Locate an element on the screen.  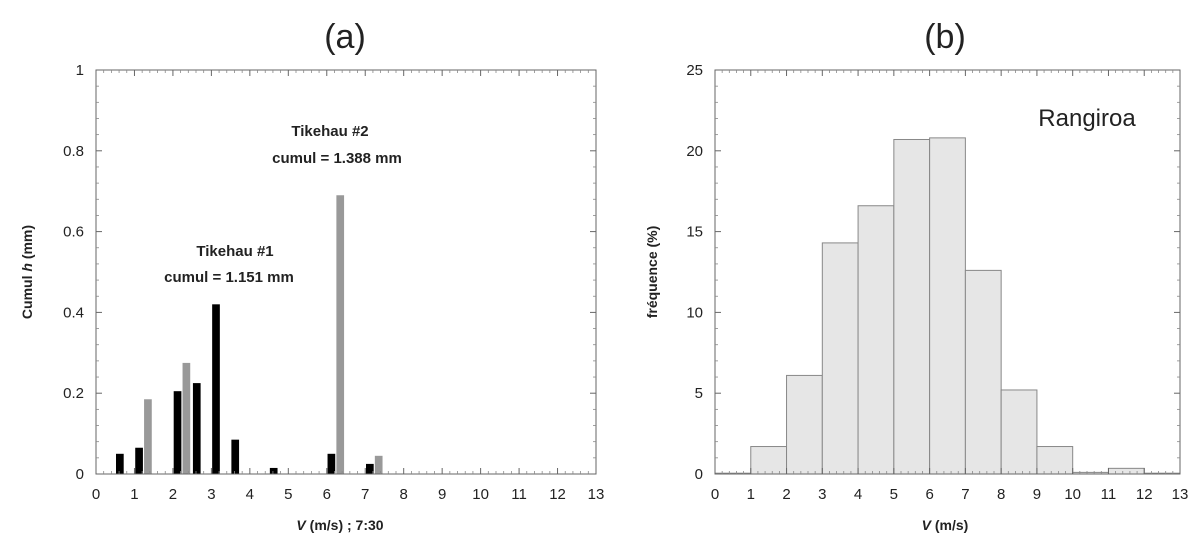
panel-a-x-tick-label: 10 is located at coordinates (480, 494).